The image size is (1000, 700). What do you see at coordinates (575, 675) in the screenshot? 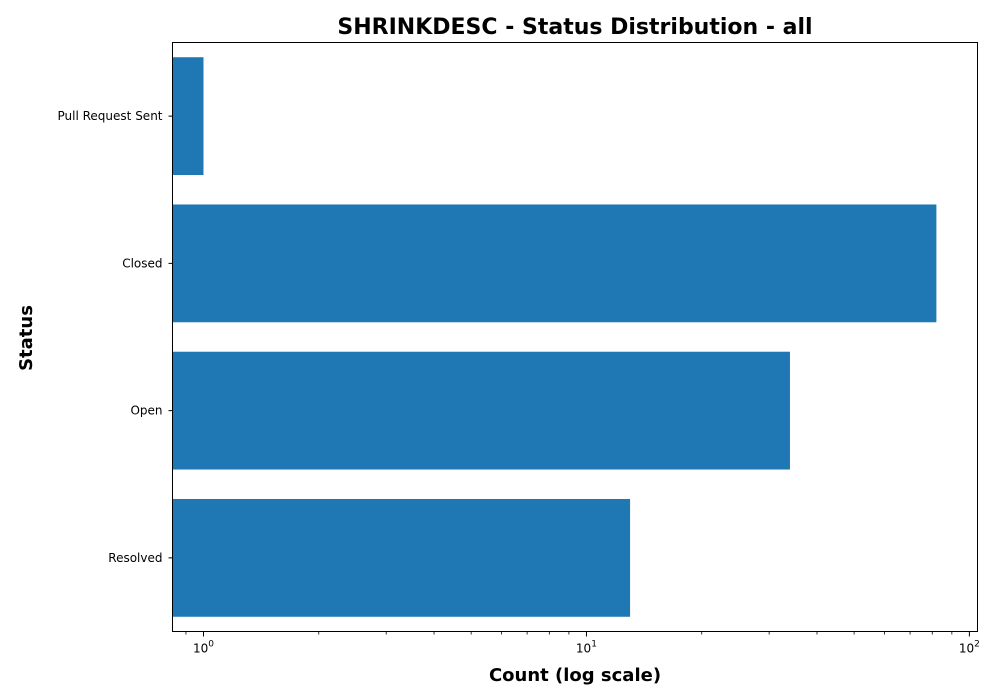
I see `x-axis-title: Count (log scale)` at bounding box center [575, 675].